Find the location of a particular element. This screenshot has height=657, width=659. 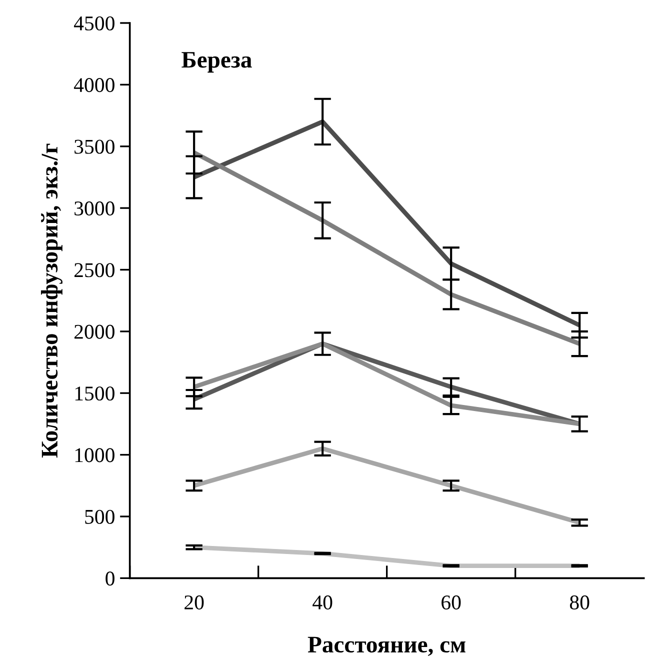

y-tick-label: 4000 is located at coordinates (94, 85).